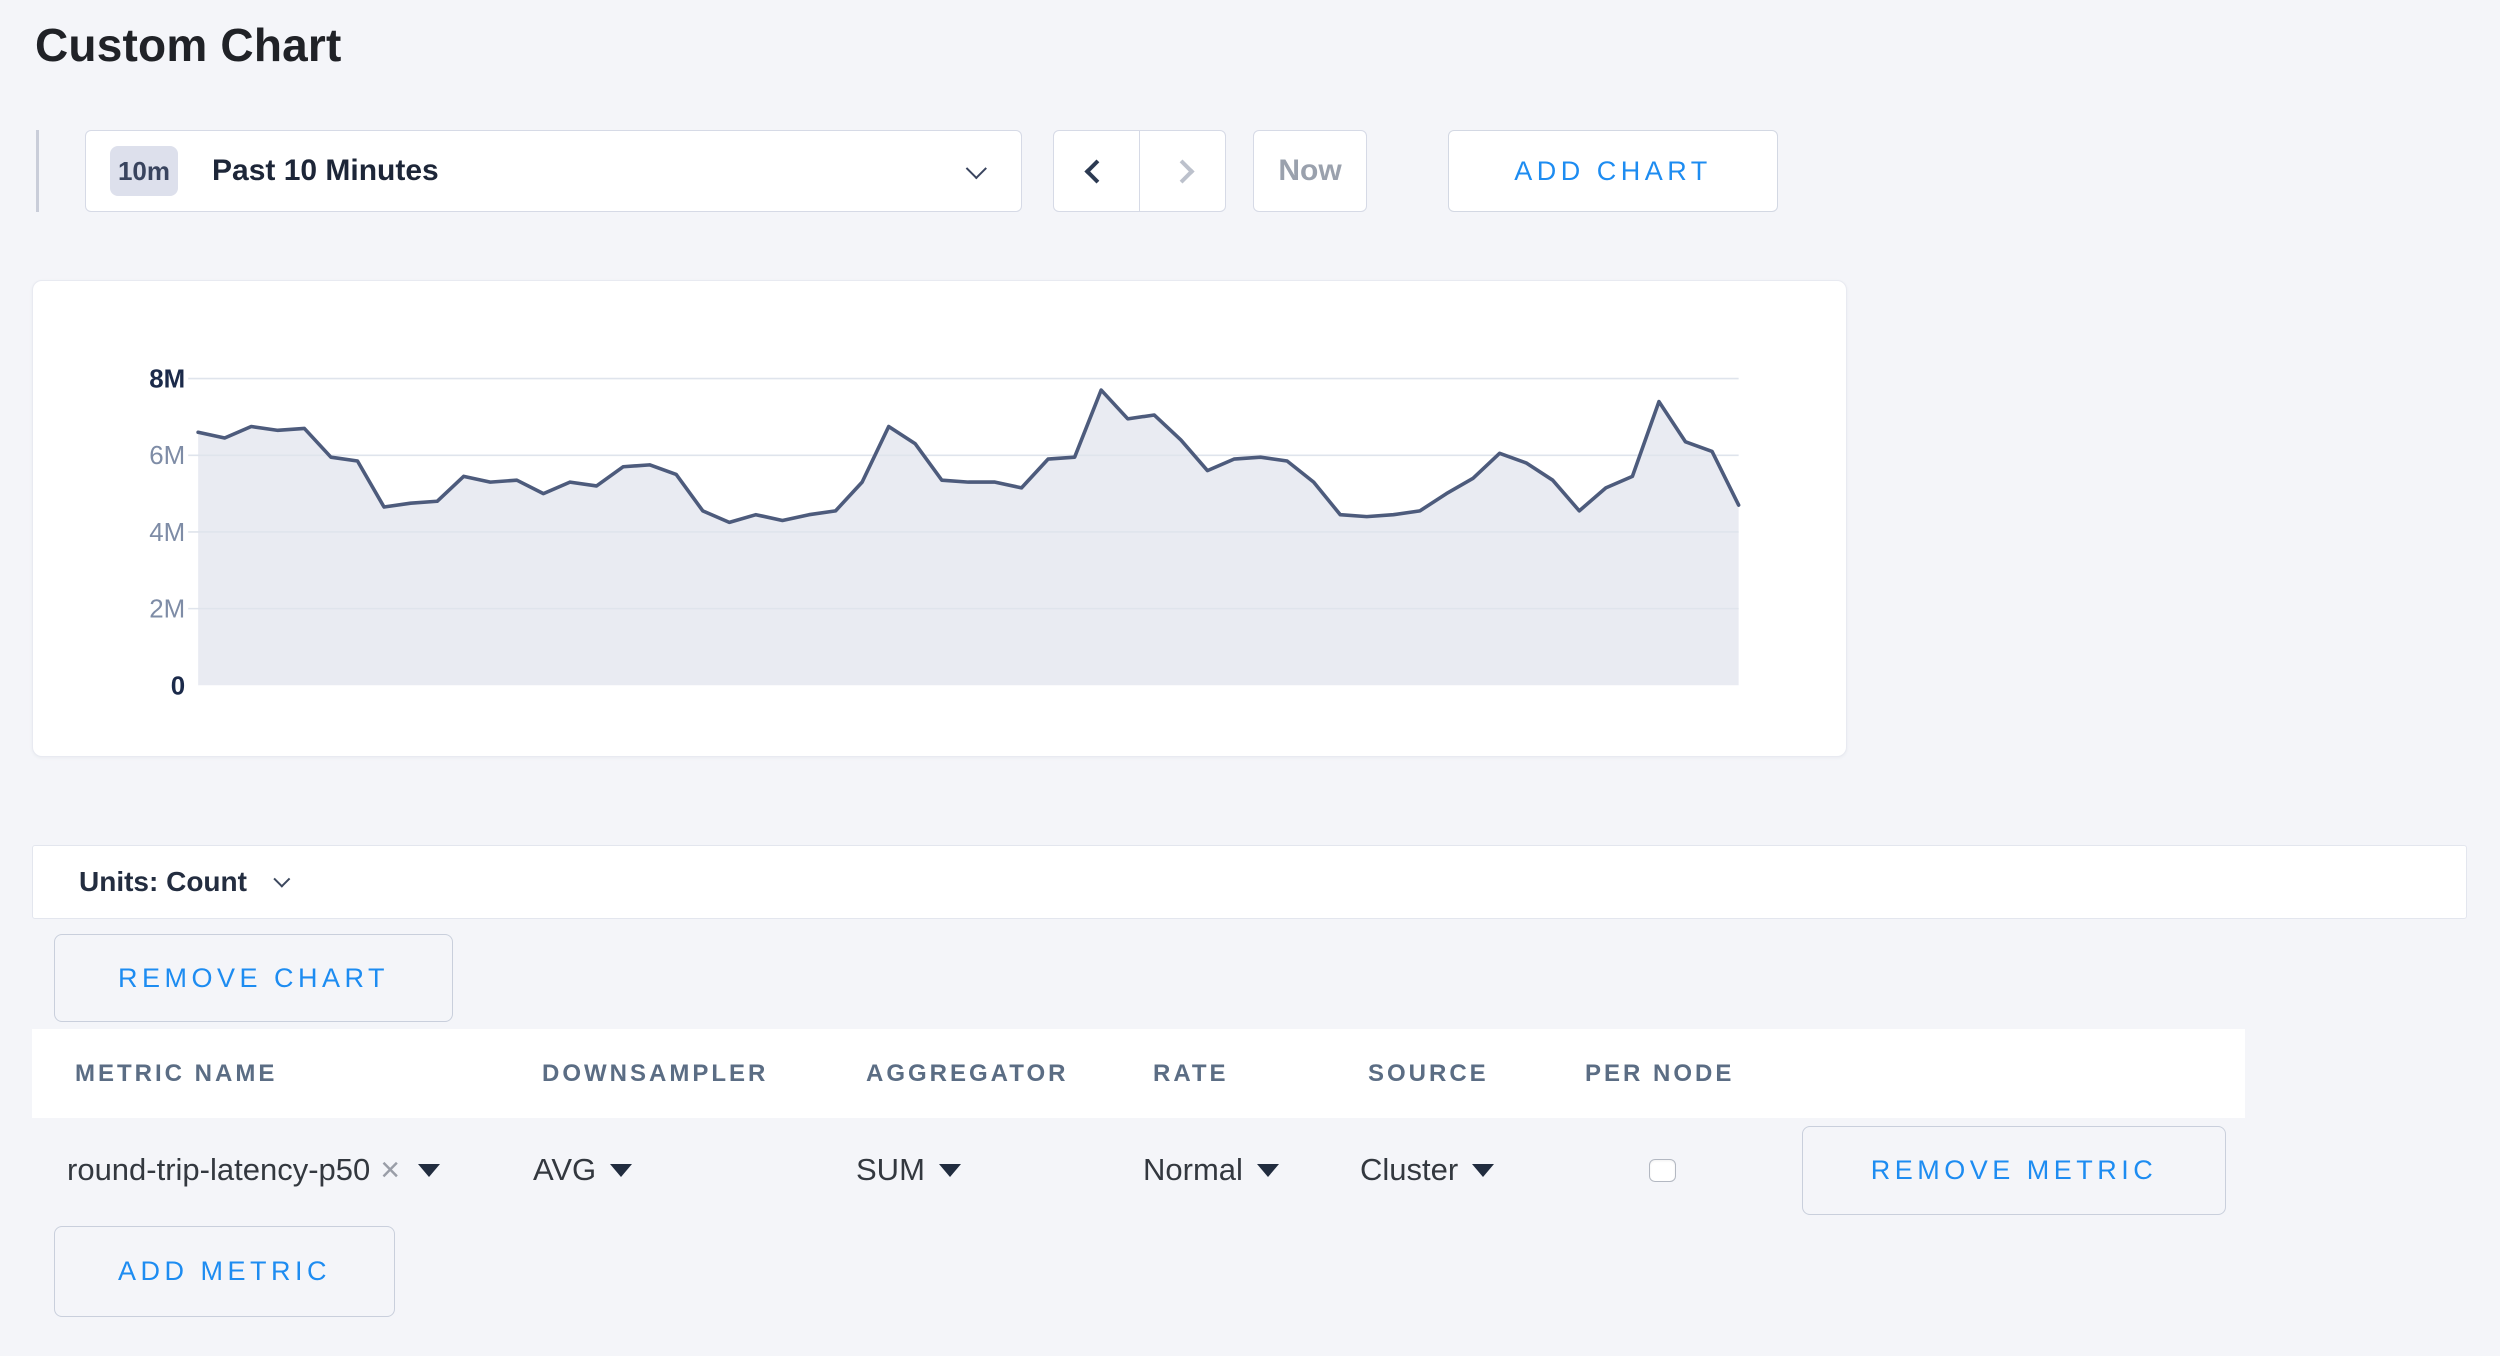 This screenshot has height=1356, width=2500. I want to click on chevron-left-icon, so click(1096, 171).